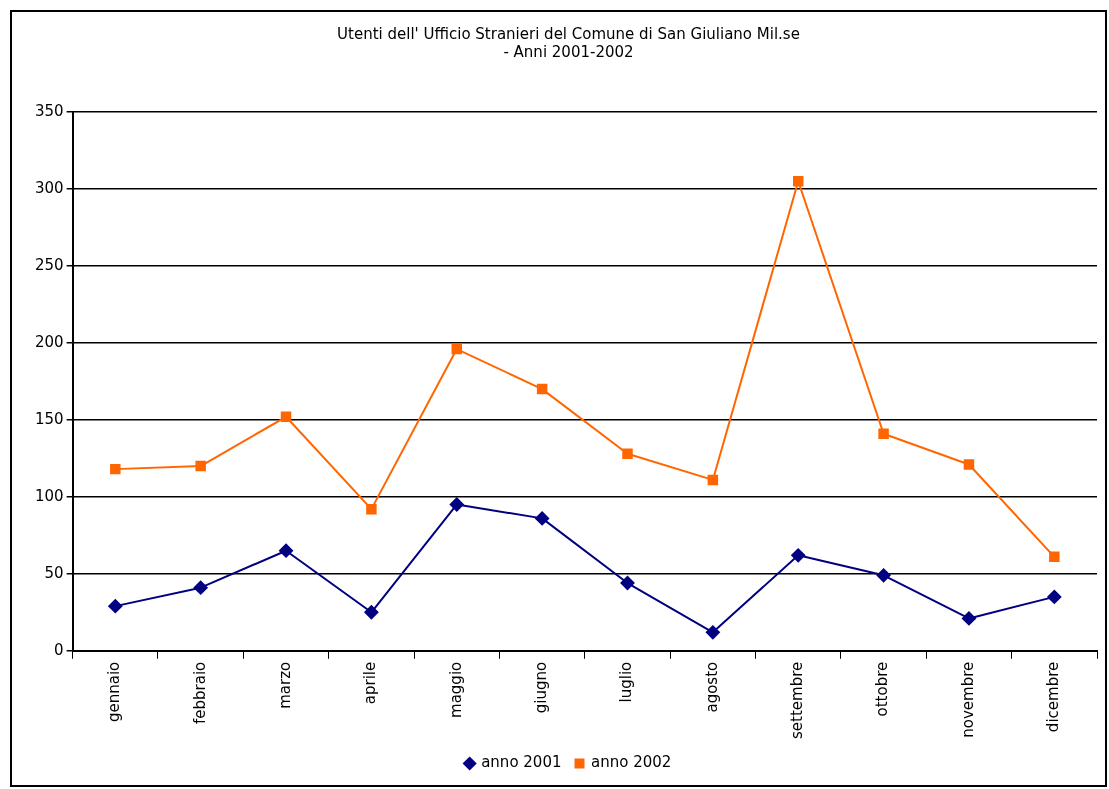 The image size is (1109, 789). What do you see at coordinates (568, 42) in the screenshot?
I see `chart-title: Utenti dell' Ufficio Stranieri del Comune di San Giuliano Mil.se - Anni 2001-2002` at bounding box center [568, 42].